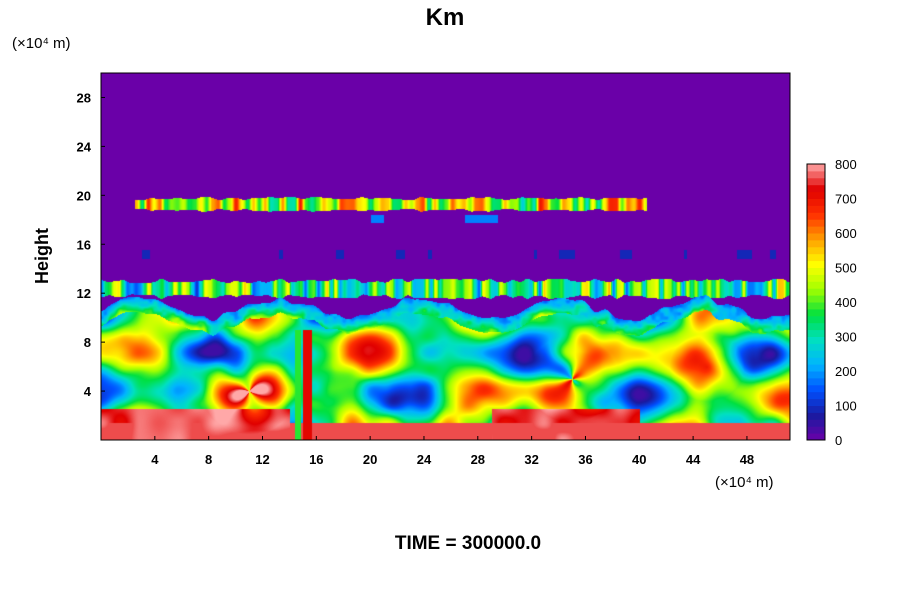 This screenshot has width=900, height=600. What do you see at coordinates (370, 459) in the screenshot?
I see `x-tick-label: 20` at bounding box center [370, 459].